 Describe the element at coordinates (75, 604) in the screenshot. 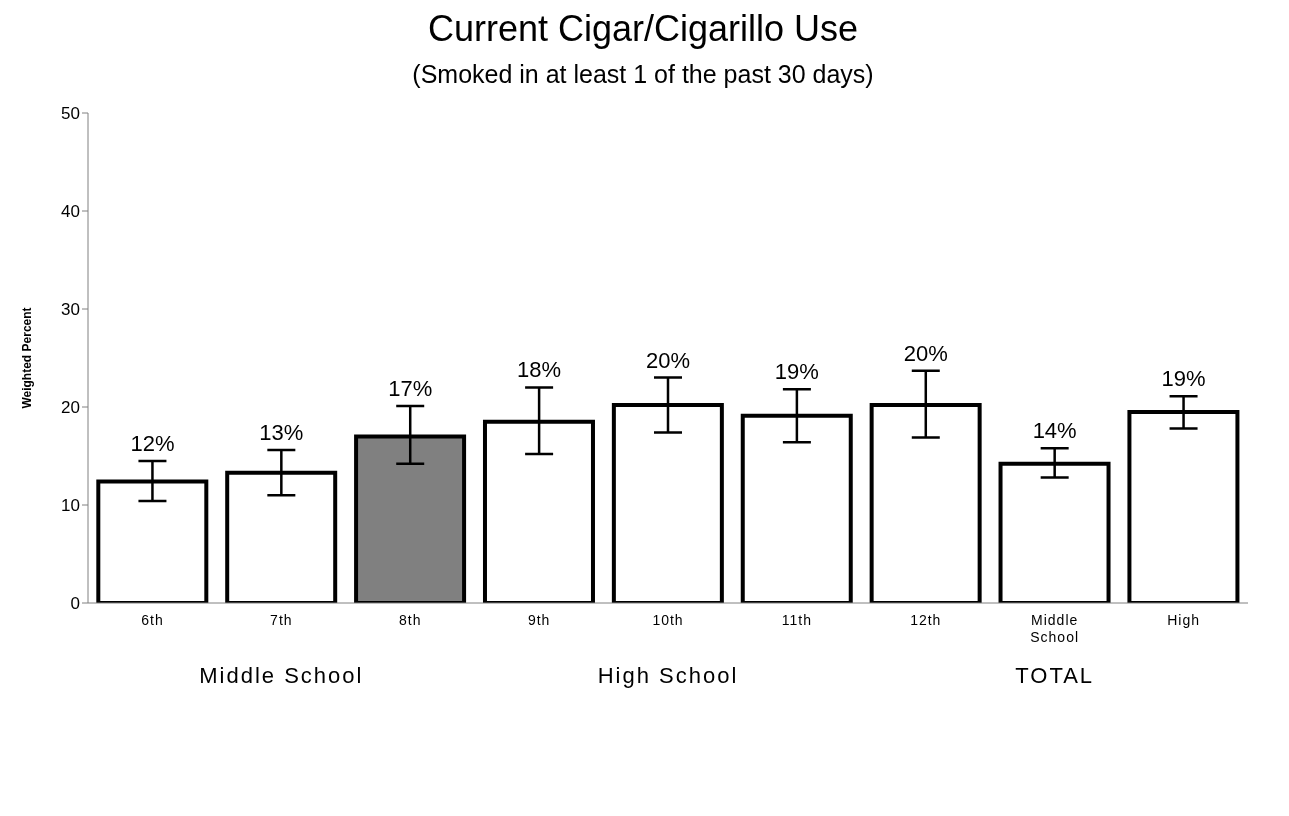

I see `y-tick-label: 0` at that location.